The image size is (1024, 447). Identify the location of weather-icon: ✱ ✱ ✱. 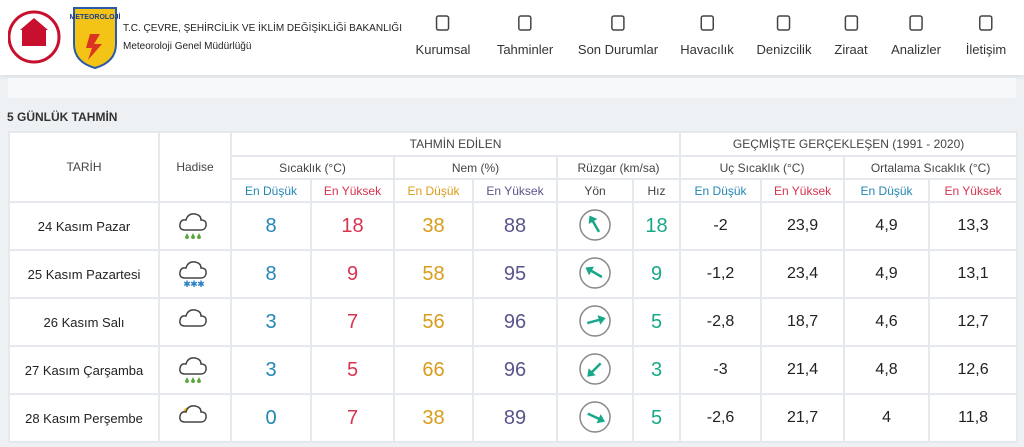
(193, 274).